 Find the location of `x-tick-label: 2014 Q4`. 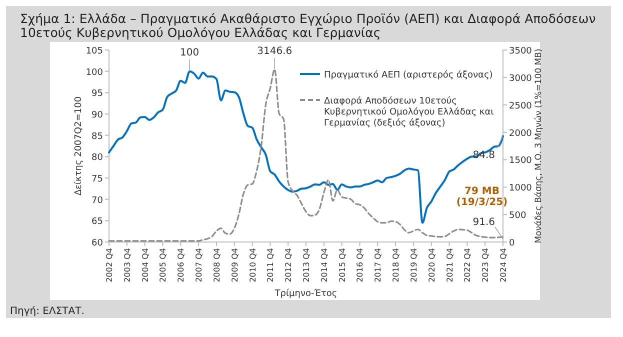

x-tick-label: 2014 Q4 is located at coordinates (324, 265).